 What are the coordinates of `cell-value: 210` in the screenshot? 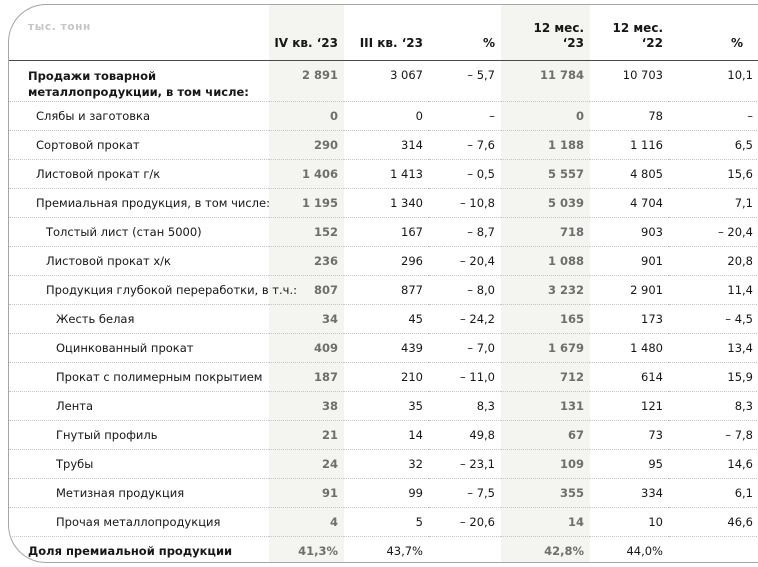 It's located at (386, 376).